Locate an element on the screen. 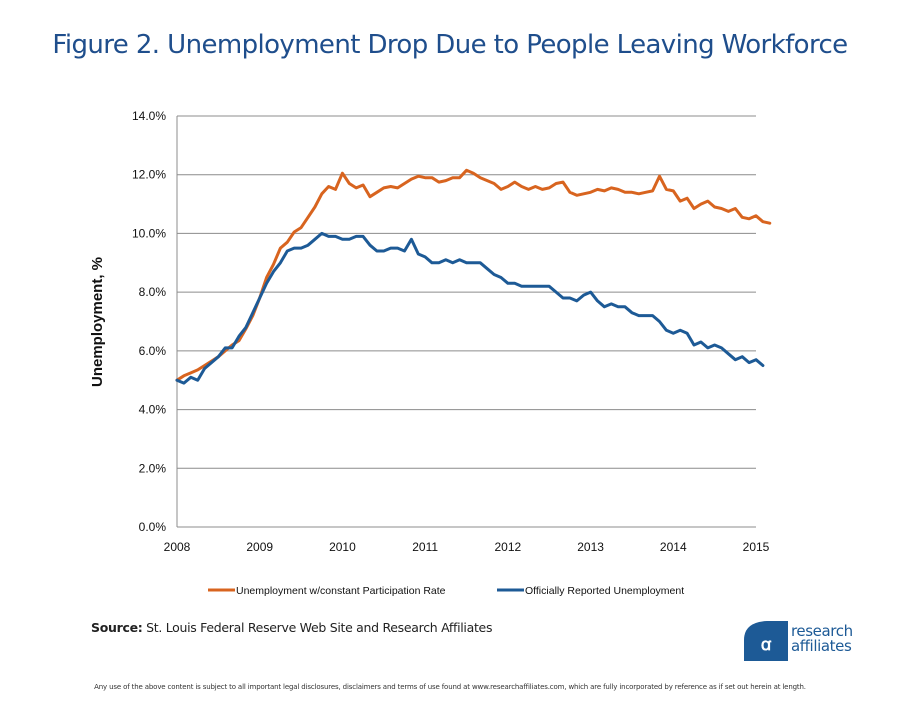  legend-label: Officially Reported Unemployment is located at coordinates (604, 591).